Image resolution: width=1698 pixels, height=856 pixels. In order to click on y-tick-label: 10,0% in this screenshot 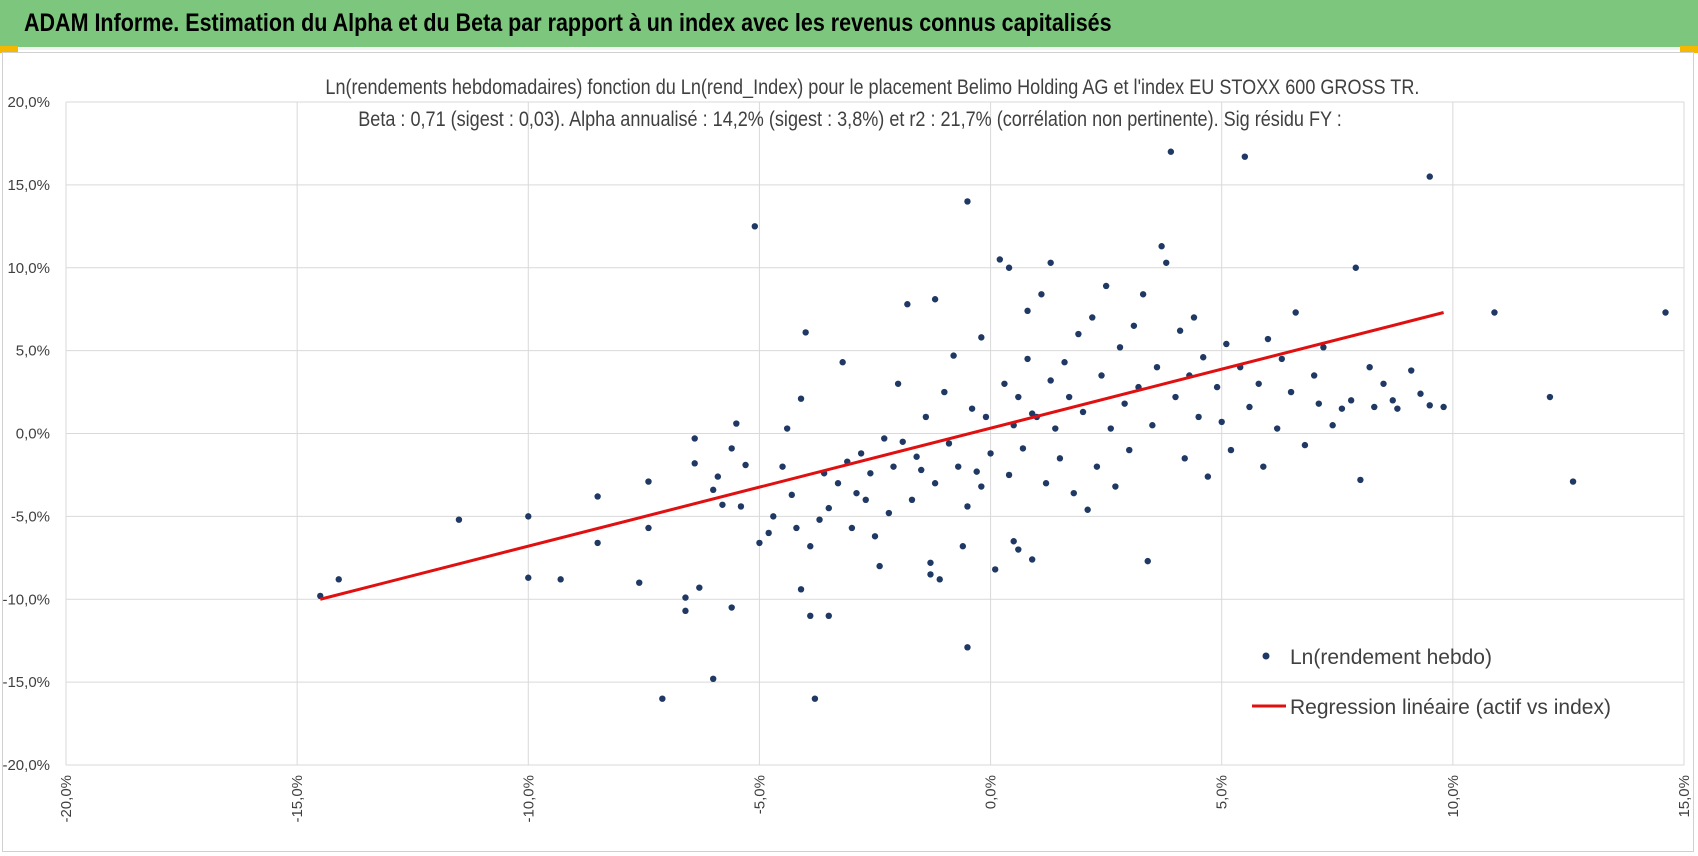, I will do `click(28, 268)`.